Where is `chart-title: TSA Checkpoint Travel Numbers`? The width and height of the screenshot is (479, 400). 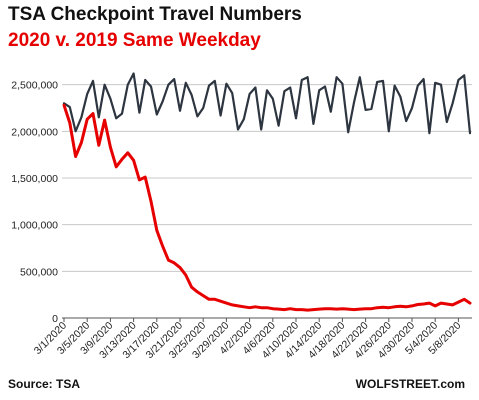
chart-title: TSA Checkpoint Travel Numbers is located at coordinates (155, 14).